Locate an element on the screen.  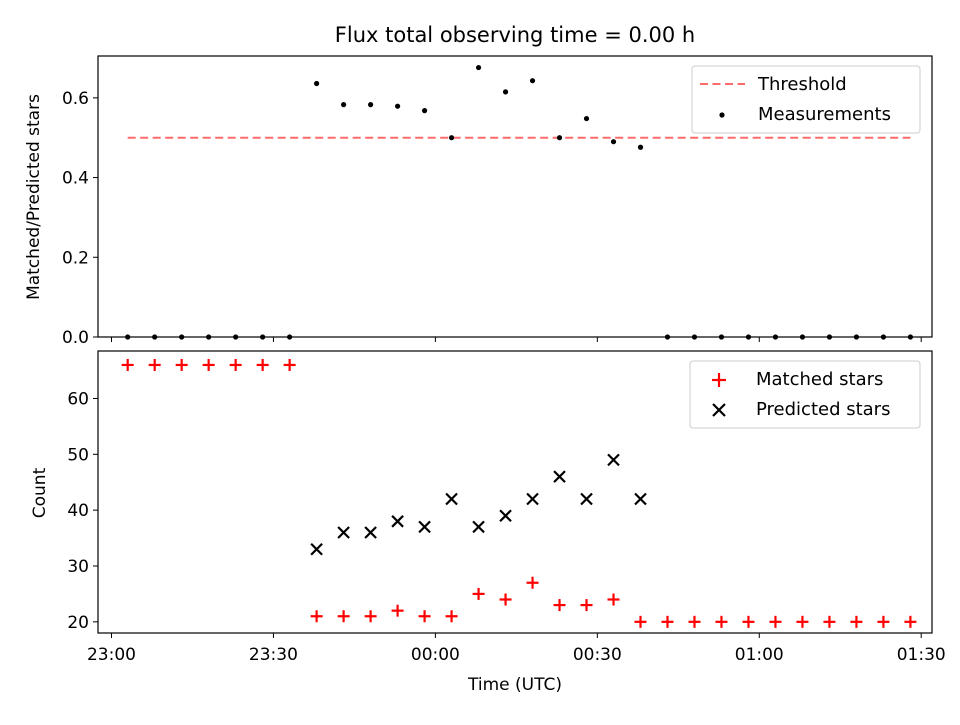
bottom-y-tick-label: 20 is located at coordinates (78, 623).